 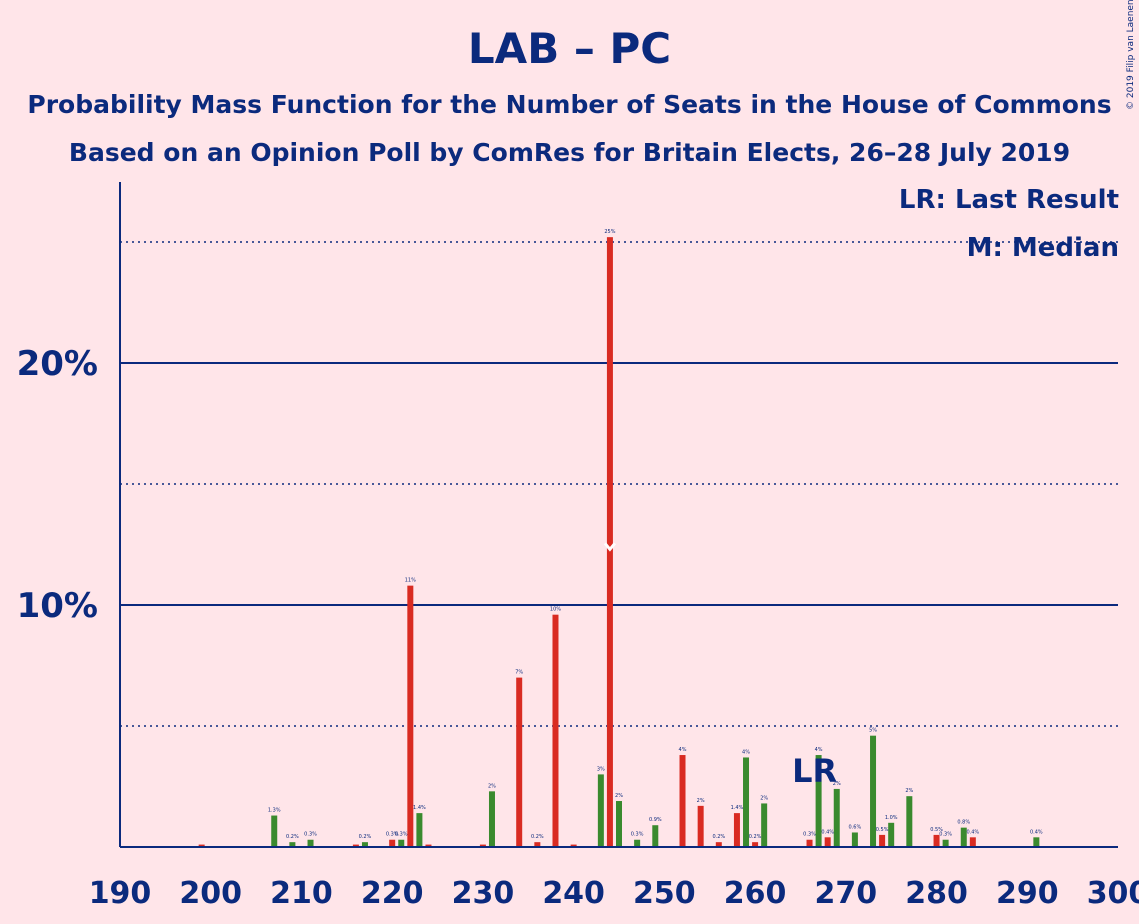 What do you see at coordinates (755, 893) in the screenshot?
I see `x-tick-label: 260` at bounding box center [755, 893].